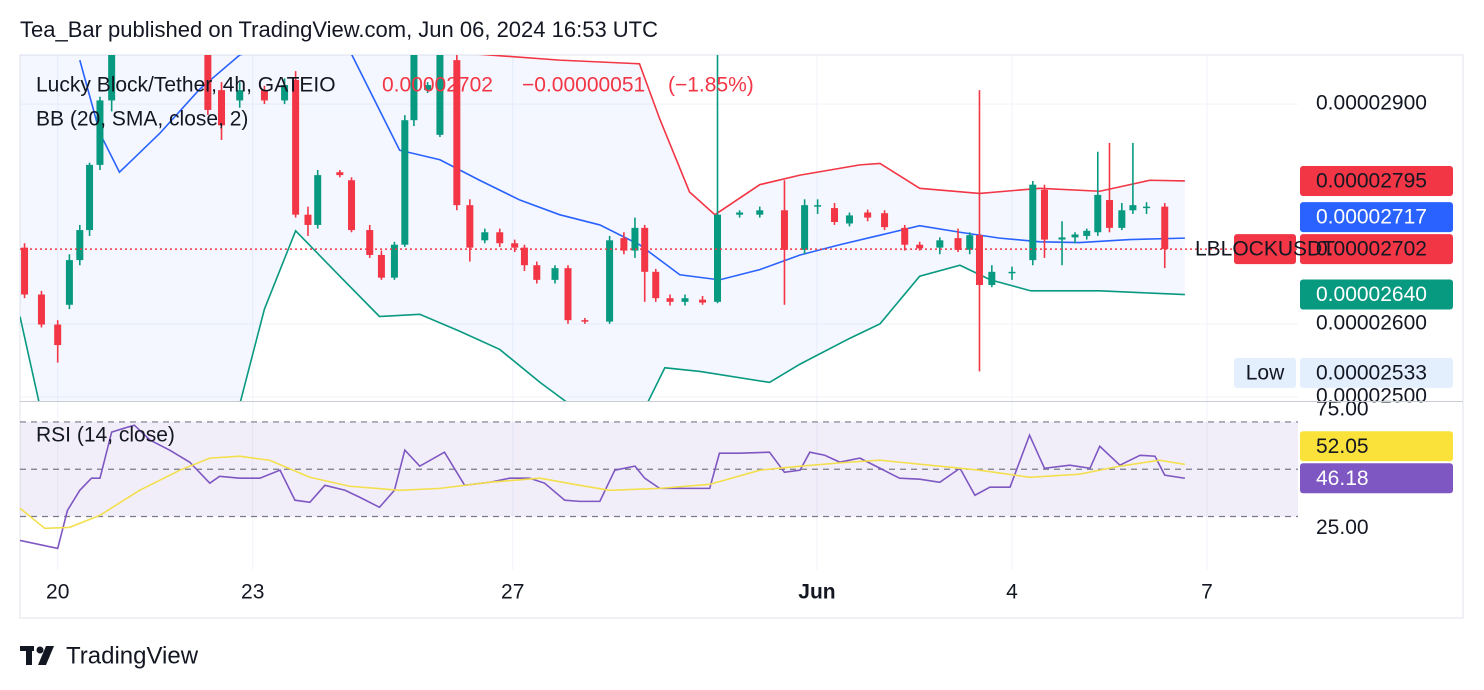  Describe the element at coordinates (1371, 322) in the screenshot. I see `y-tick-label: 0.00002600` at that location.